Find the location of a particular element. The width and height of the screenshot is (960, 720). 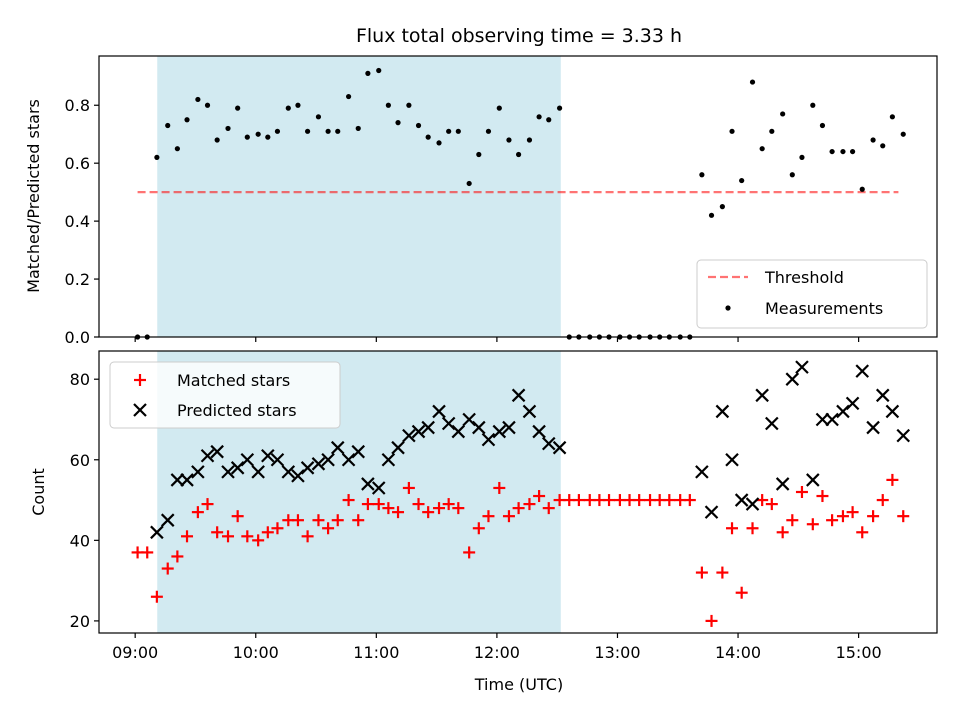

x-tick-label: 14:00 is located at coordinates (738, 652).